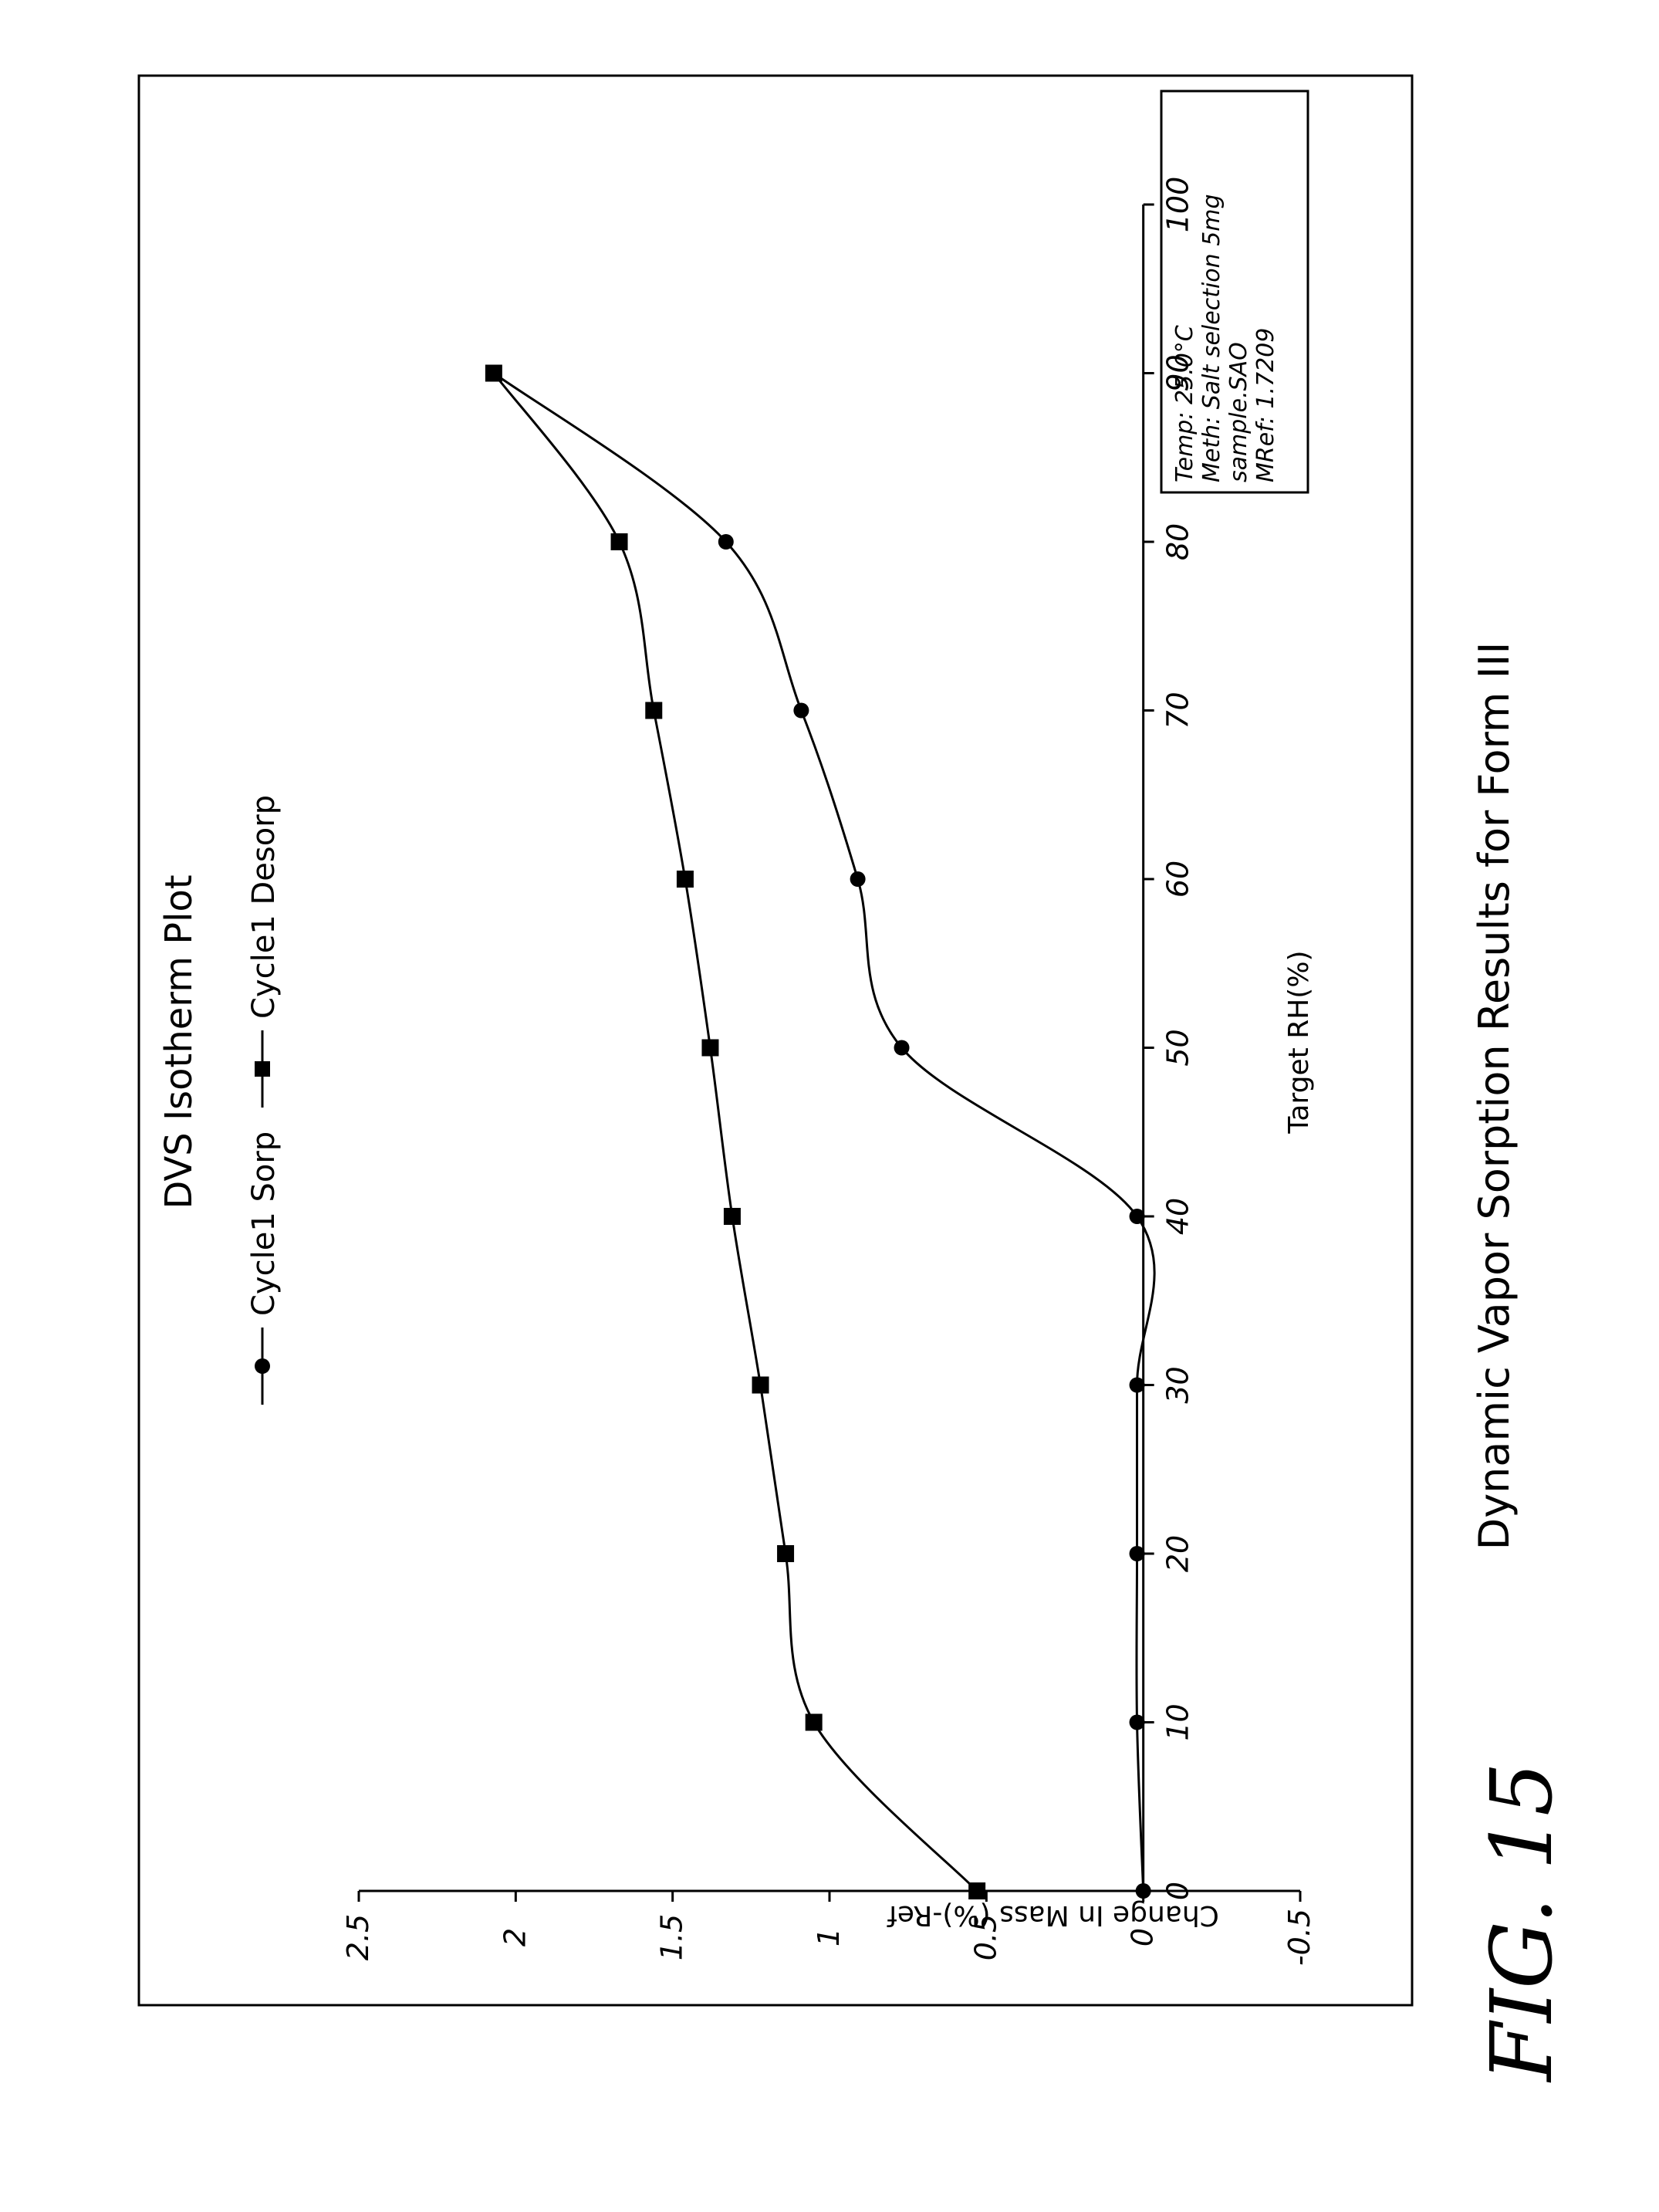 The image size is (1659, 2212). I want to click on y-axis-label: Change In Mass (%)-Ref, so click(1053, 1915).